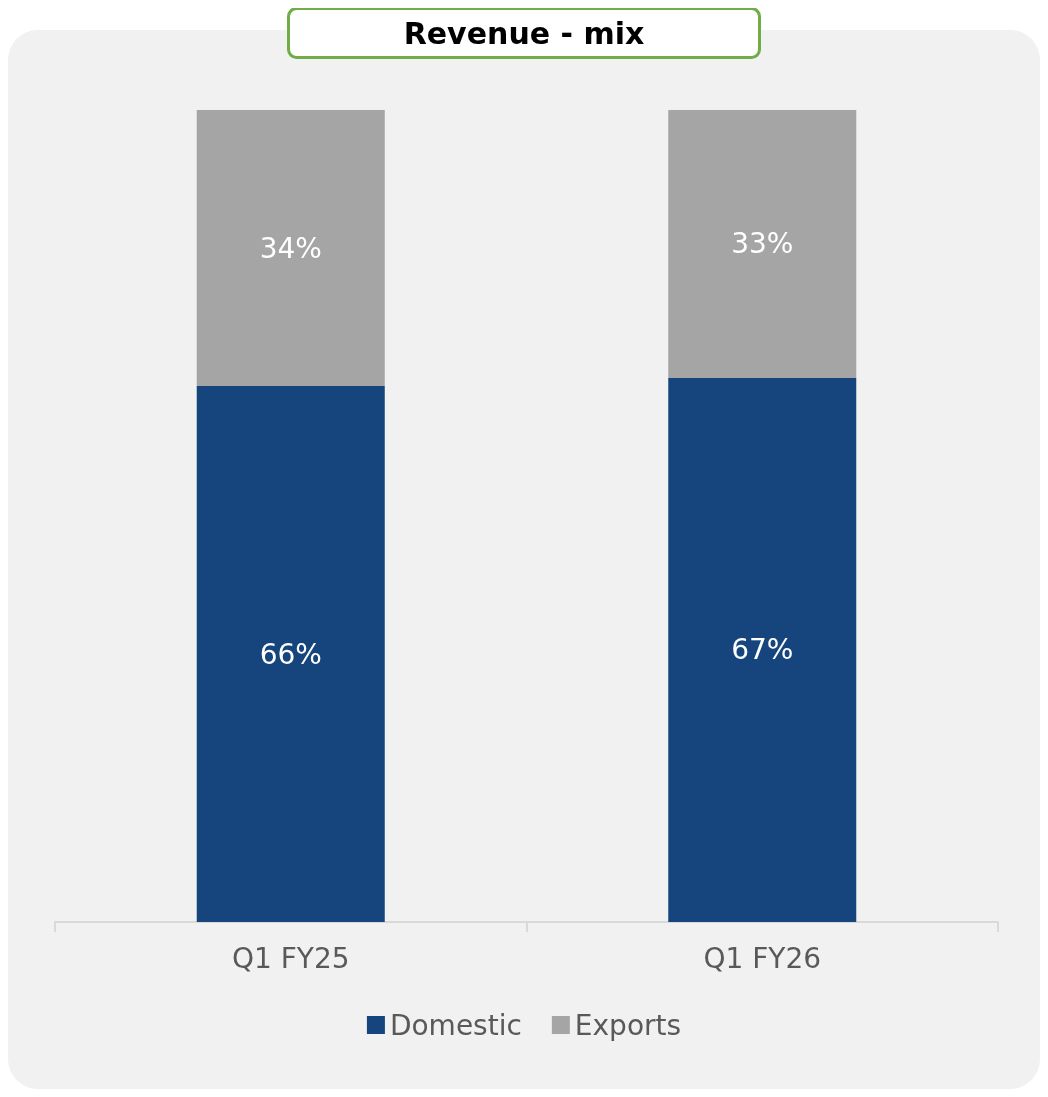 Image resolution: width=1048 pixels, height=1097 pixels. Describe the element at coordinates (290, 654) in the screenshot. I see `data-label: 66%` at that location.